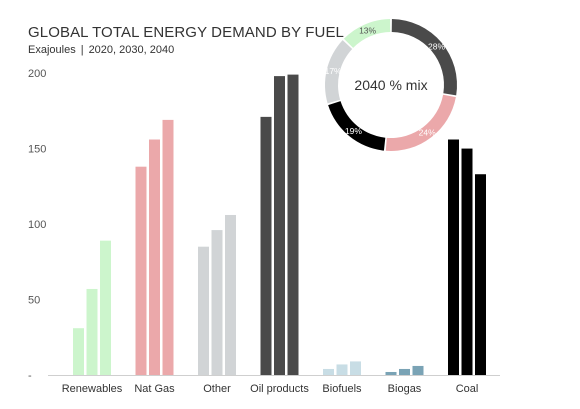  What do you see at coordinates (328, 371) in the screenshot?
I see `bar-biofuels-2020` at bounding box center [328, 371].